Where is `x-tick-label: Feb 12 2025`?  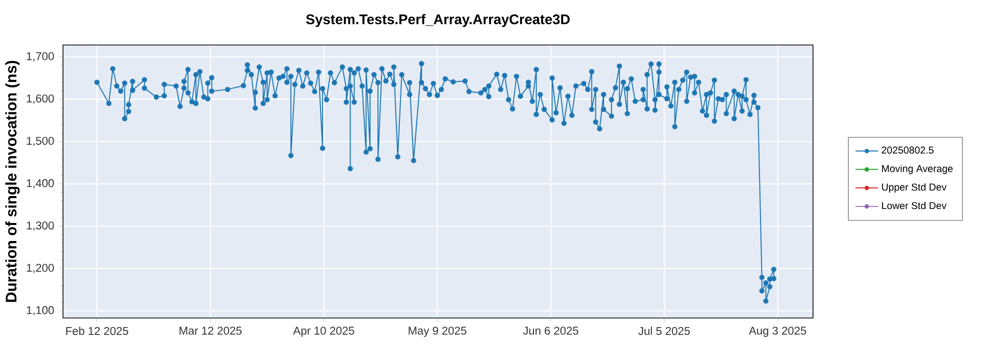
x-tick-label: Feb 12 2025 is located at coordinates (97, 330).